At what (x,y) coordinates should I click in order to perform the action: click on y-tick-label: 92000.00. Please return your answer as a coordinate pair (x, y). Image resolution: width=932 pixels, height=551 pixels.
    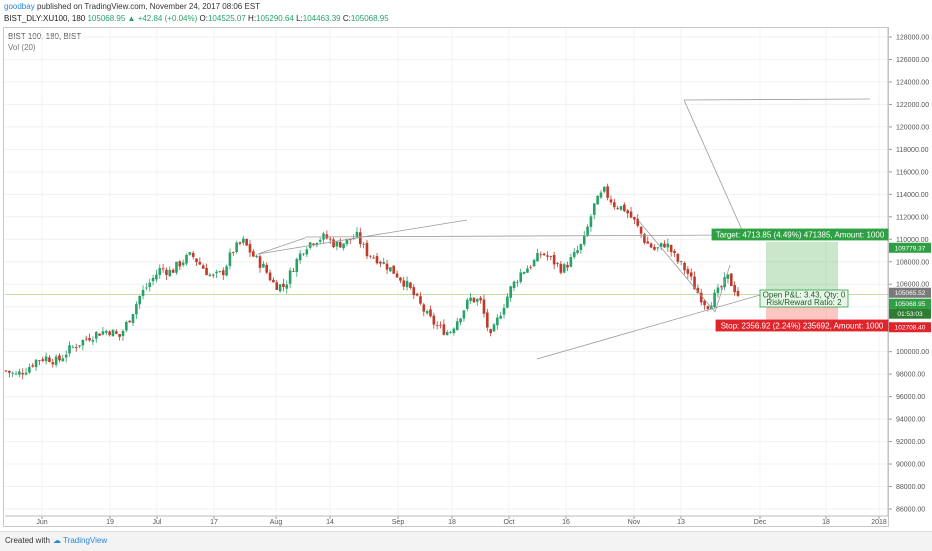
    Looking at the image, I should click on (910, 442).